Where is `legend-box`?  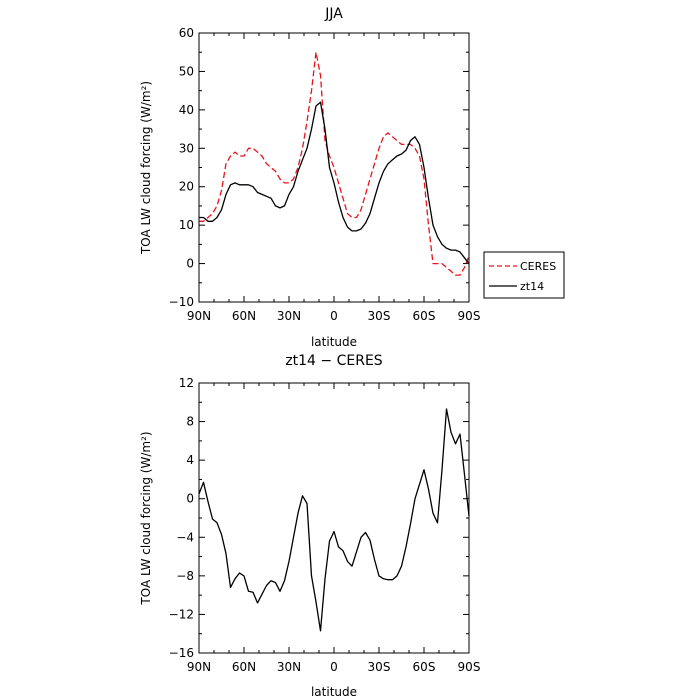
legend-box is located at coordinates (524, 275).